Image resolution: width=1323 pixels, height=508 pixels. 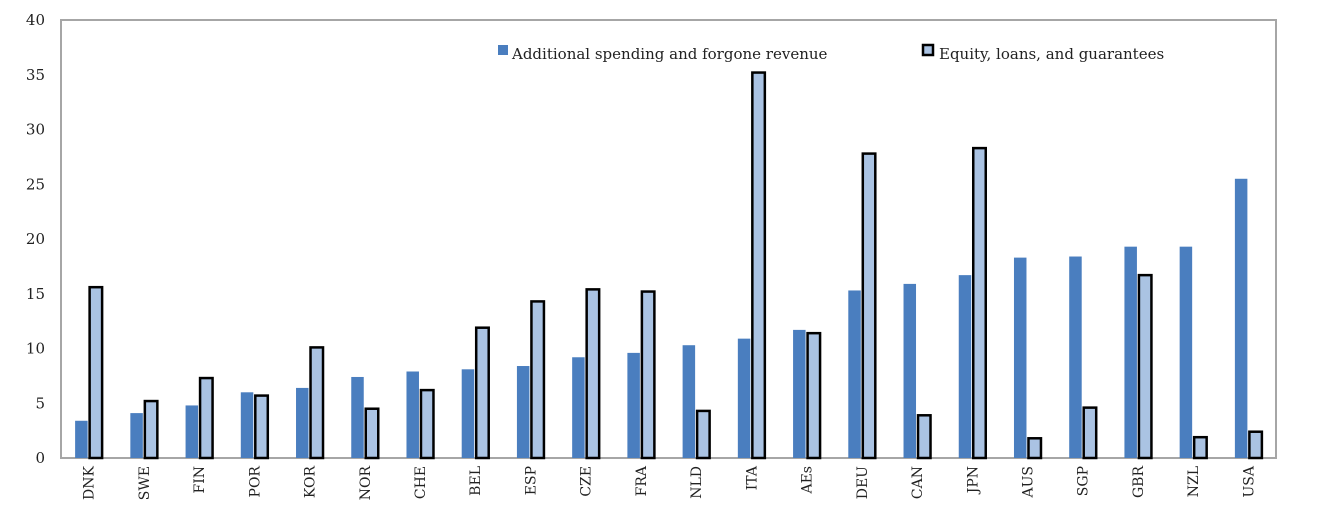 What do you see at coordinates (642, 480) in the screenshot?
I see `x-tick-label: FRA` at bounding box center [642, 480].